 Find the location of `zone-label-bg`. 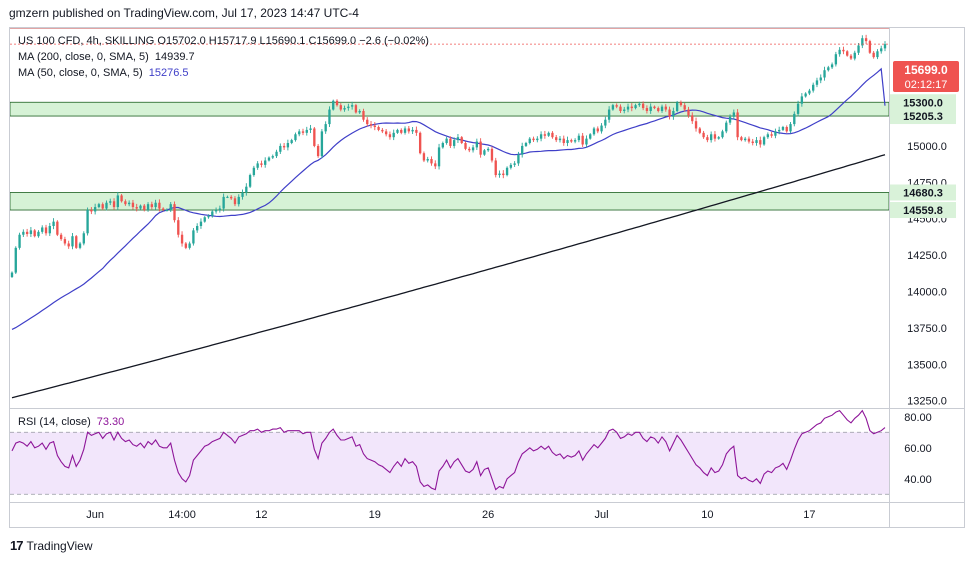

zone-label-bg is located at coordinates (923, 102).